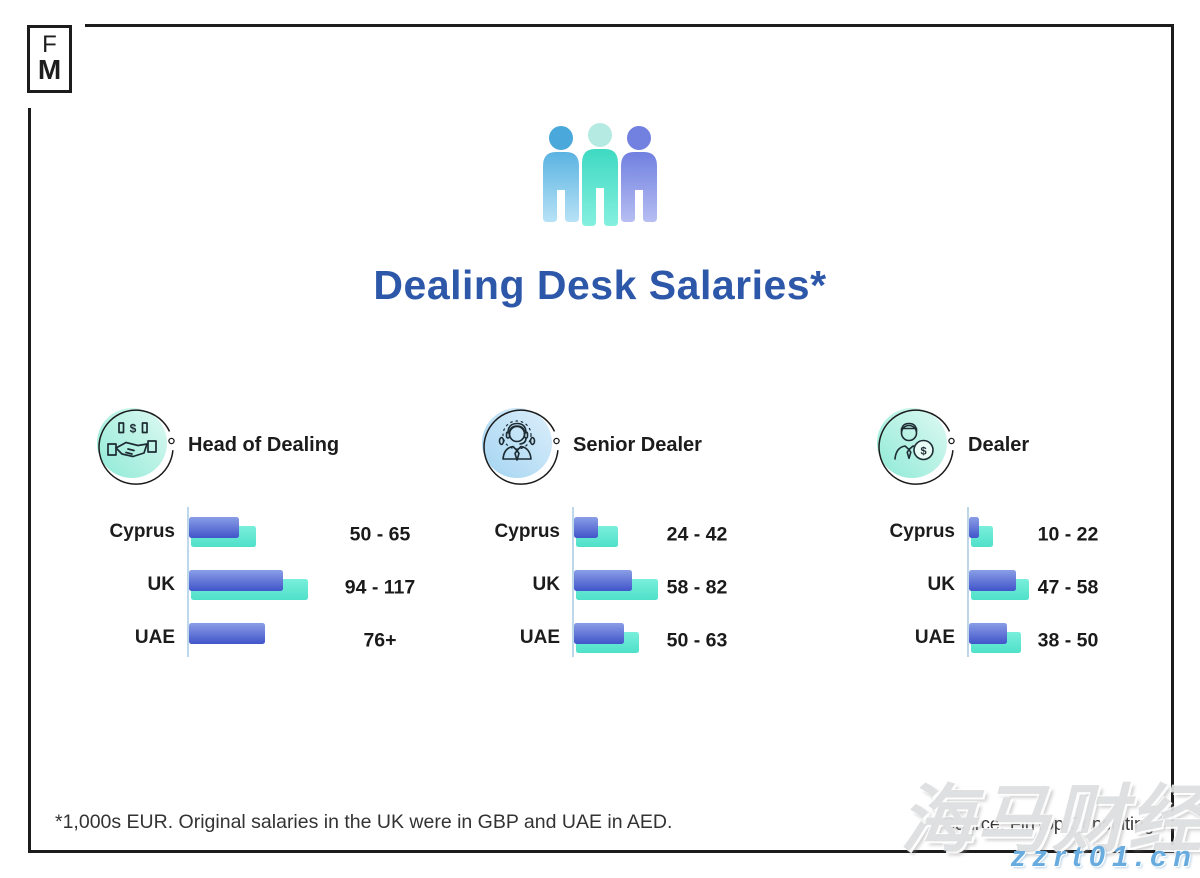 This screenshot has width=1200, height=878. I want to click on salary-range-label: 50 - 63, so click(697, 640).